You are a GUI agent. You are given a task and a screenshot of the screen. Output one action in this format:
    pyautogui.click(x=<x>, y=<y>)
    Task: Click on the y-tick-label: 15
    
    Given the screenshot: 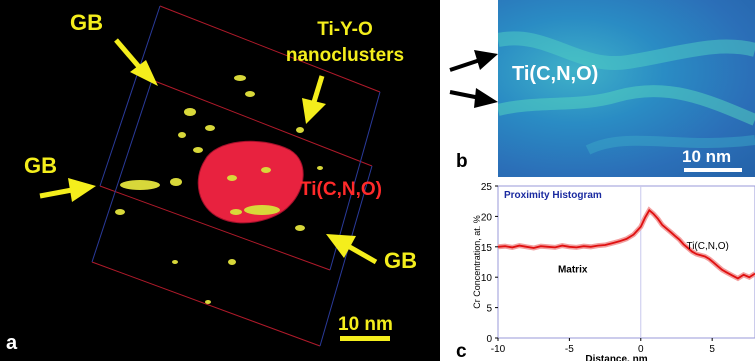 What is the action you would take?
    pyautogui.click(x=487, y=248)
    